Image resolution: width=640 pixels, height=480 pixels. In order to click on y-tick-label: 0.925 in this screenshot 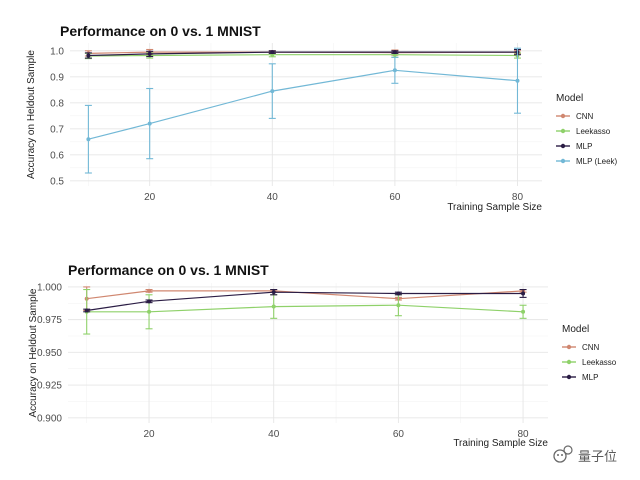, I will do `click(49, 386)`.